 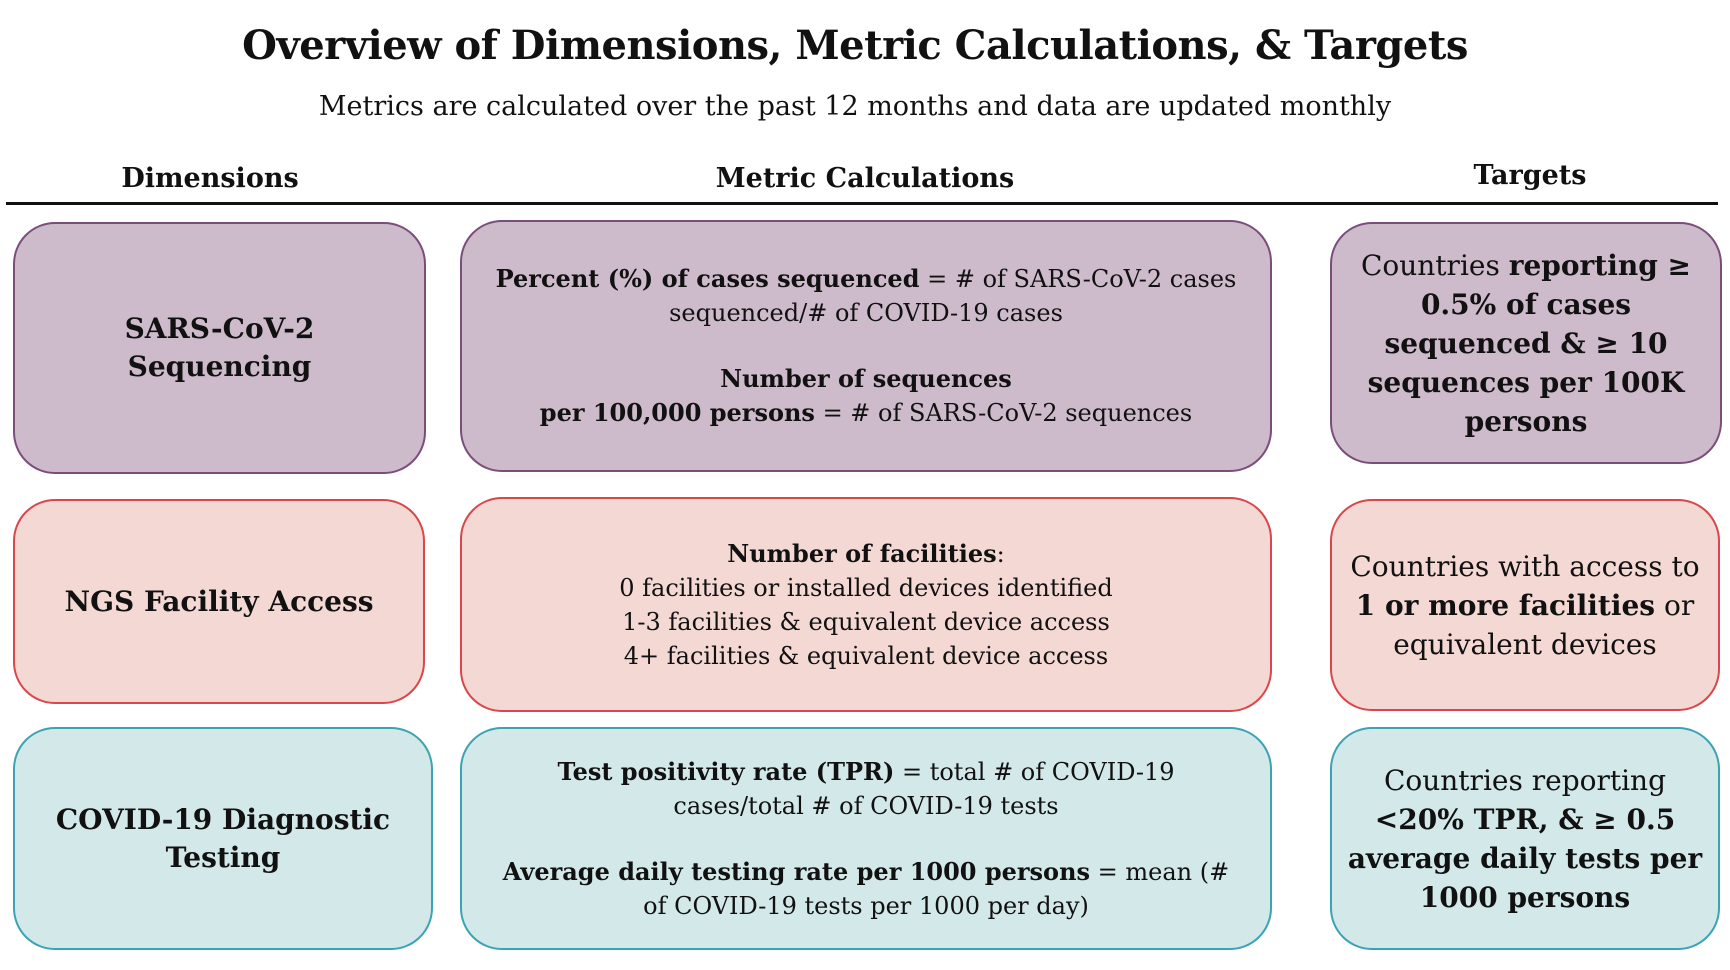 What do you see at coordinates (862, 553) in the screenshot?
I see `metric-term: Number of facilities` at bounding box center [862, 553].